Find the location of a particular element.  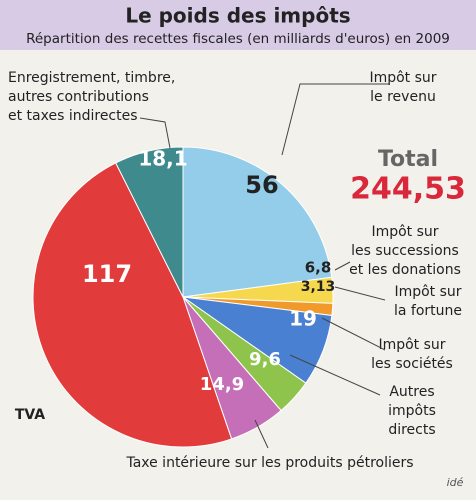

category-label: les sociétés is located at coordinates (412, 364).